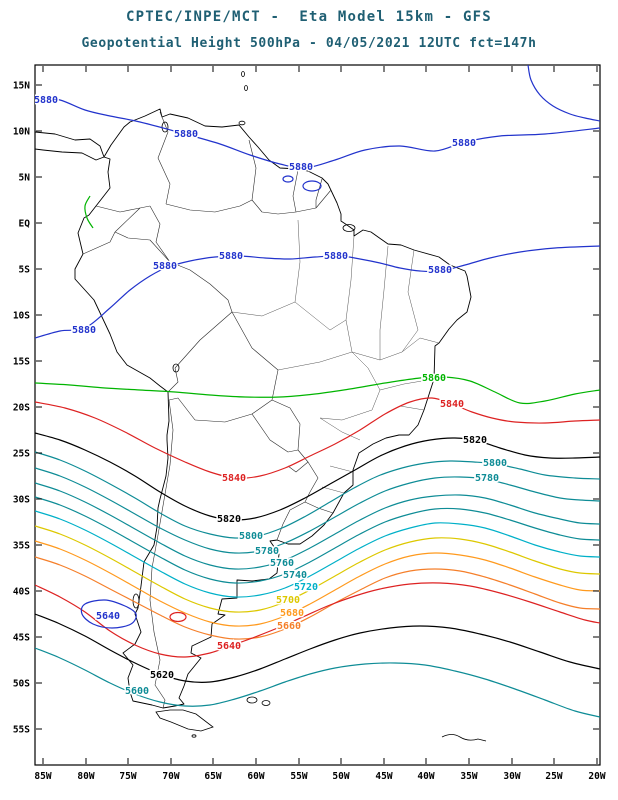 The image size is (618, 800). What do you see at coordinates (127, 776) in the screenshot?
I see `lon-tick-label: 75W` at bounding box center [127, 776].